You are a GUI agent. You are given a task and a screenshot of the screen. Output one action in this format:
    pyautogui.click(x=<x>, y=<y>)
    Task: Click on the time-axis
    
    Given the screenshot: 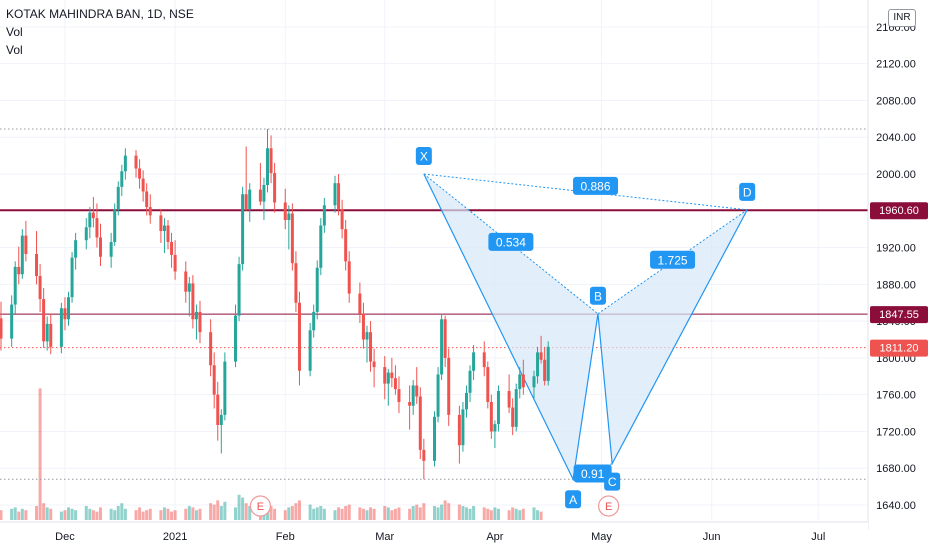 What is the action you would take?
    pyautogui.click(x=434, y=536)
    